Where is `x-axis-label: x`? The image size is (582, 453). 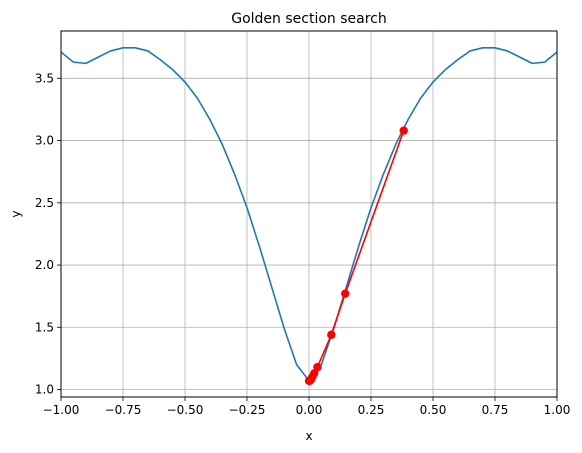 x-axis-label: x is located at coordinates (308, 436).